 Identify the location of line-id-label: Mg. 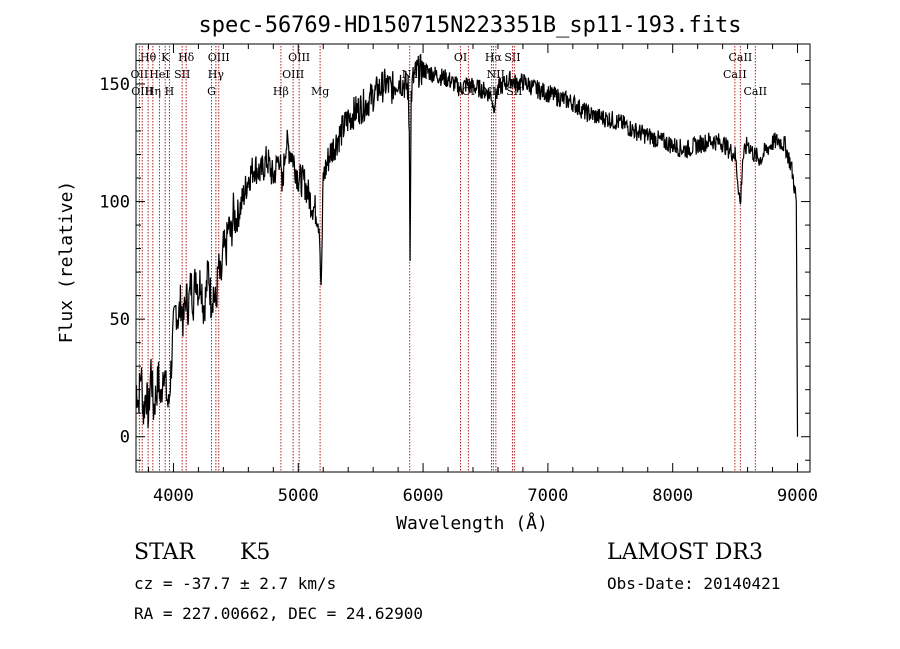
(320, 91).